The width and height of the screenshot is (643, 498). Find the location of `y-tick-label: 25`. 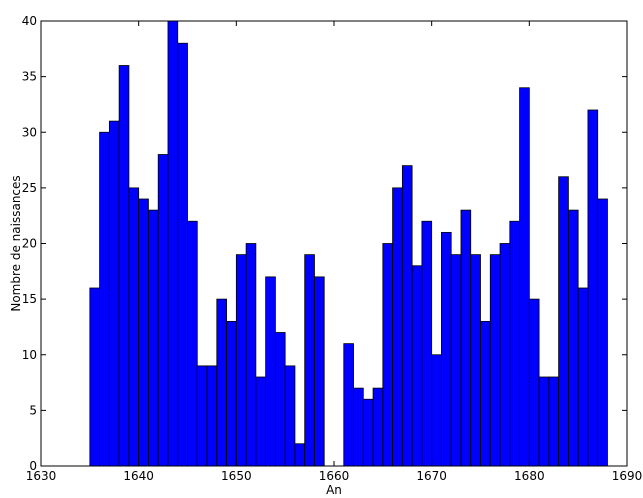

y-tick-label: 25 is located at coordinates (29, 188).